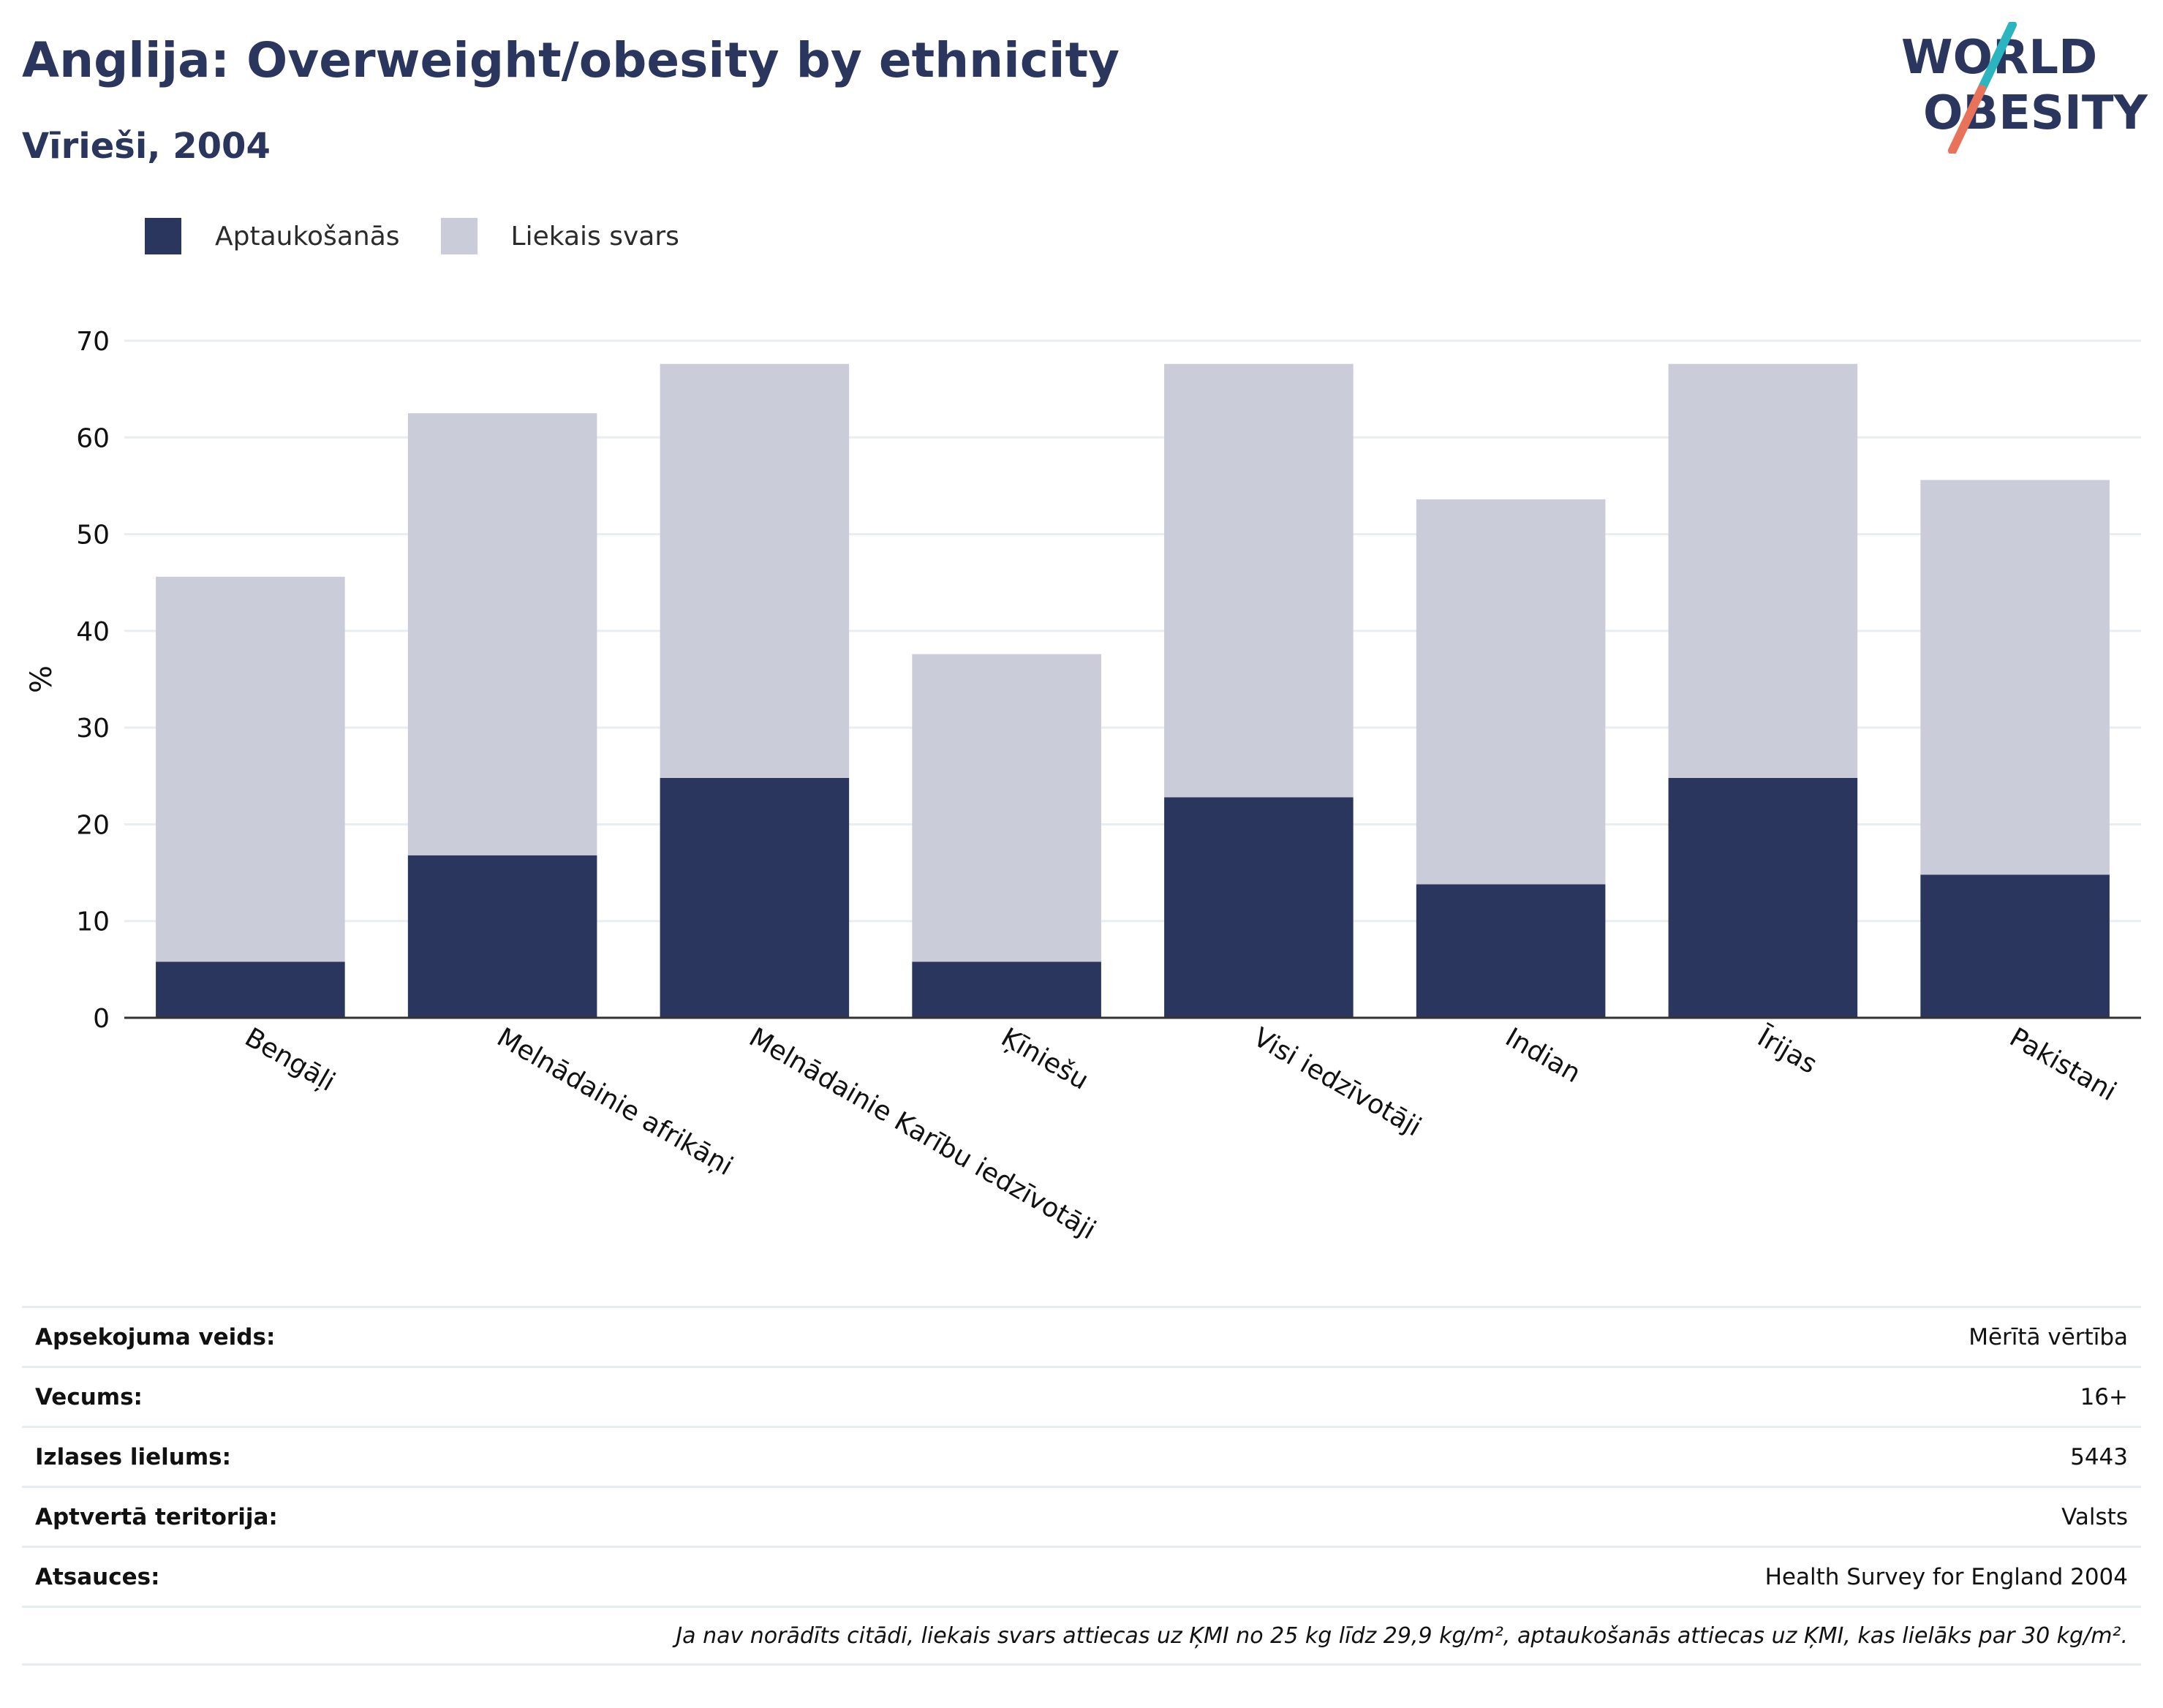  Describe the element at coordinates (147, 146) in the screenshot. I see `chart-subtitle: Vīrieši, 2004` at that location.